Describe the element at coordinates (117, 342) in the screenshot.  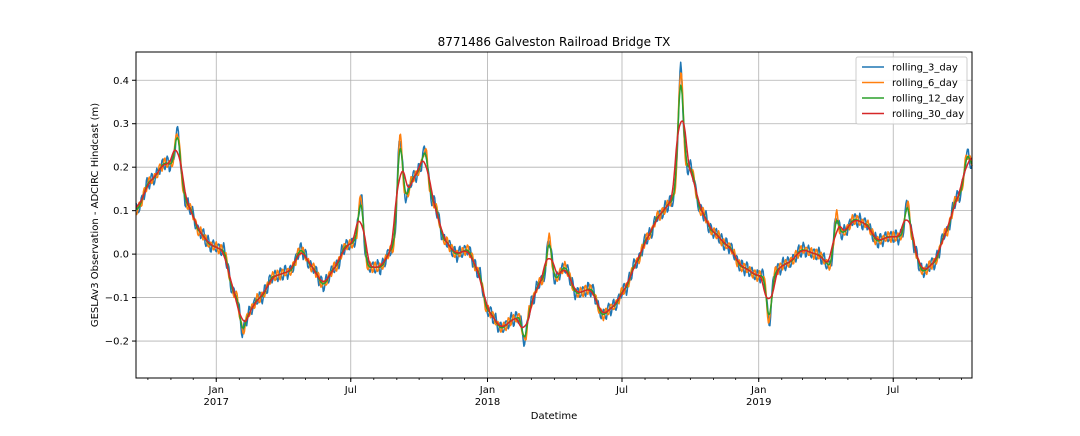
I see `y-tick-label: −0.2` at that location.